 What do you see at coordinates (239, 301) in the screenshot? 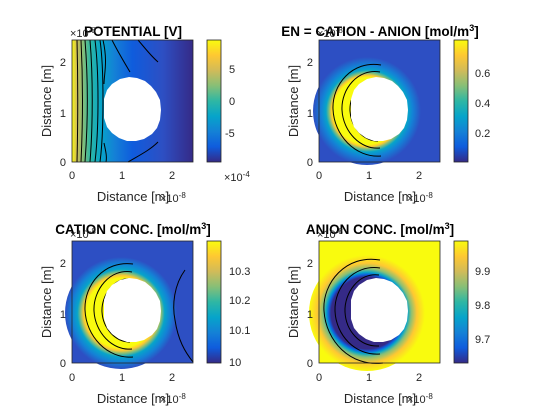
I see `colorbar-tick-label: 10.2` at bounding box center [239, 301].